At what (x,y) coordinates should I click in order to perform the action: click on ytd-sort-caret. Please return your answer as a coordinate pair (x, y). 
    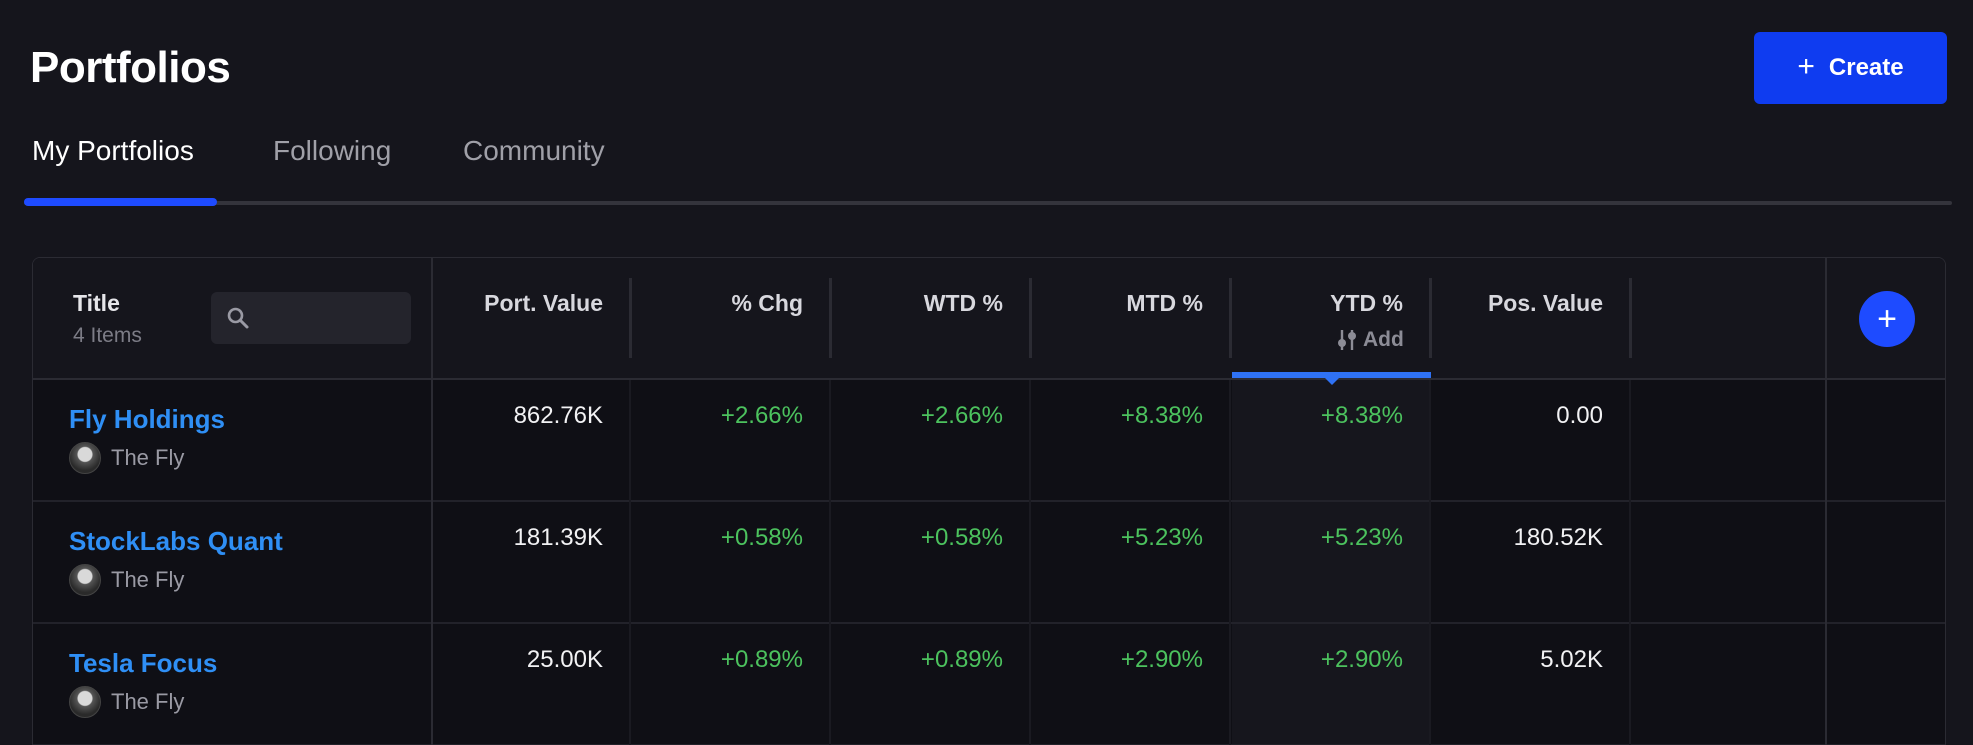
    Looking at the image, I should click on (1332, 381).